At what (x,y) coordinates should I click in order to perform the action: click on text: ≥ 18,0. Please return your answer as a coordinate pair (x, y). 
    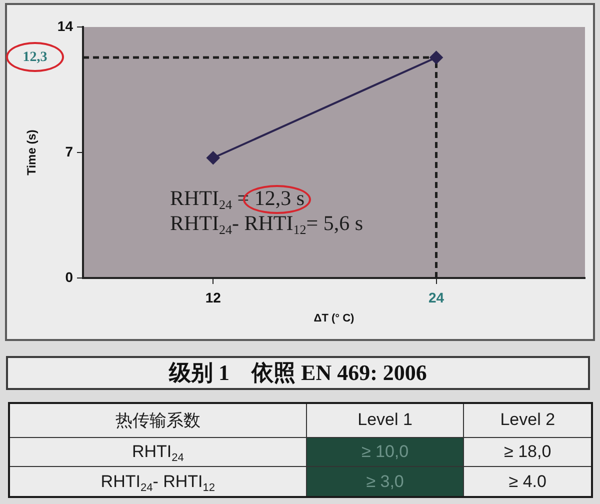
    Looking at the image, I should click on (528, 452).